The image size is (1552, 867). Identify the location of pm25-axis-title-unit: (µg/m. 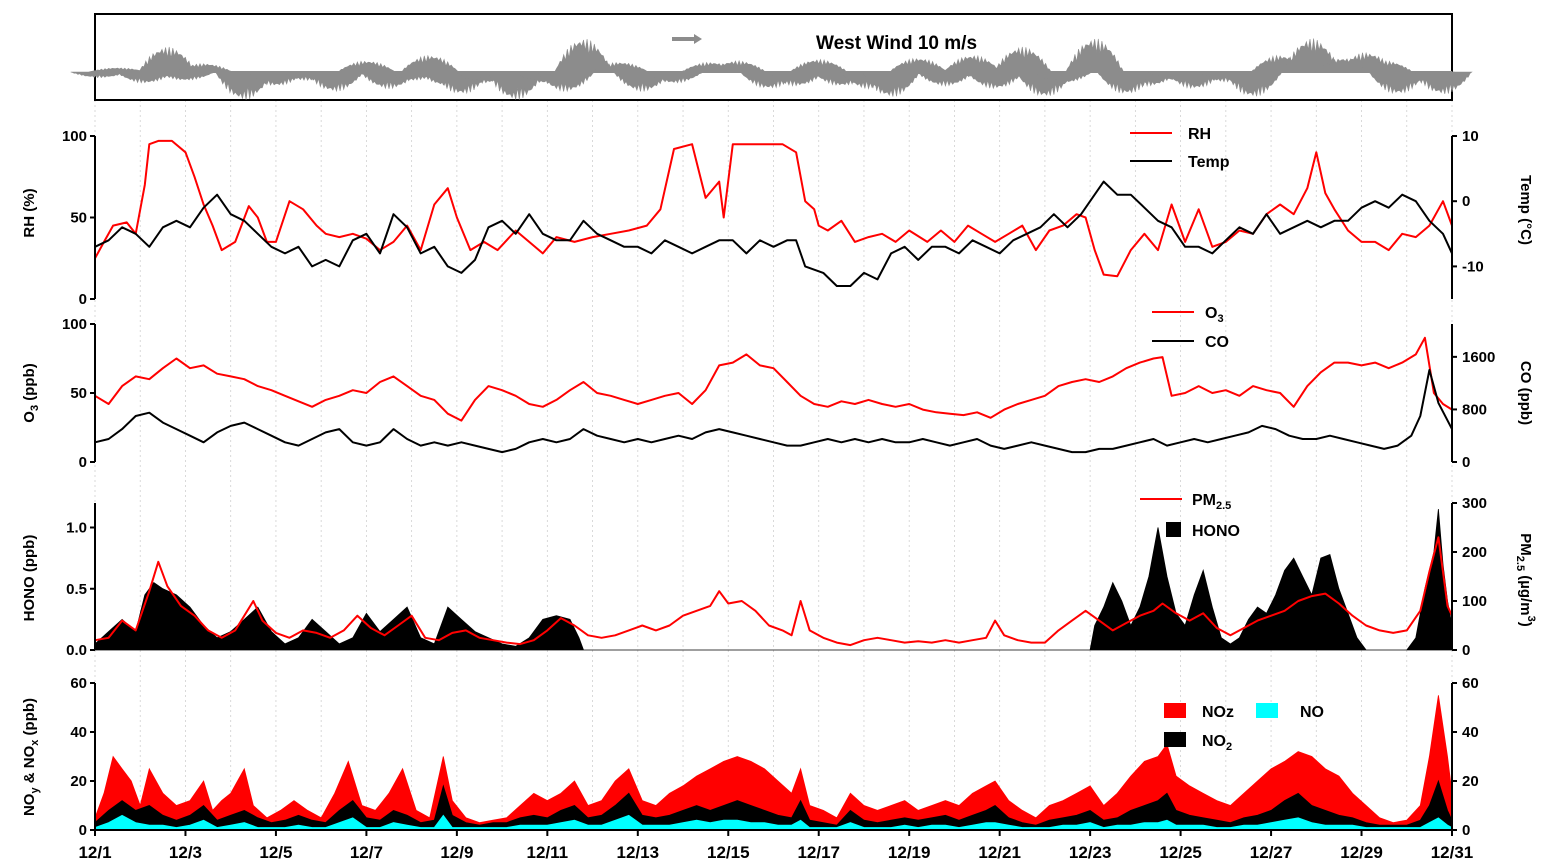
(1525, 593).